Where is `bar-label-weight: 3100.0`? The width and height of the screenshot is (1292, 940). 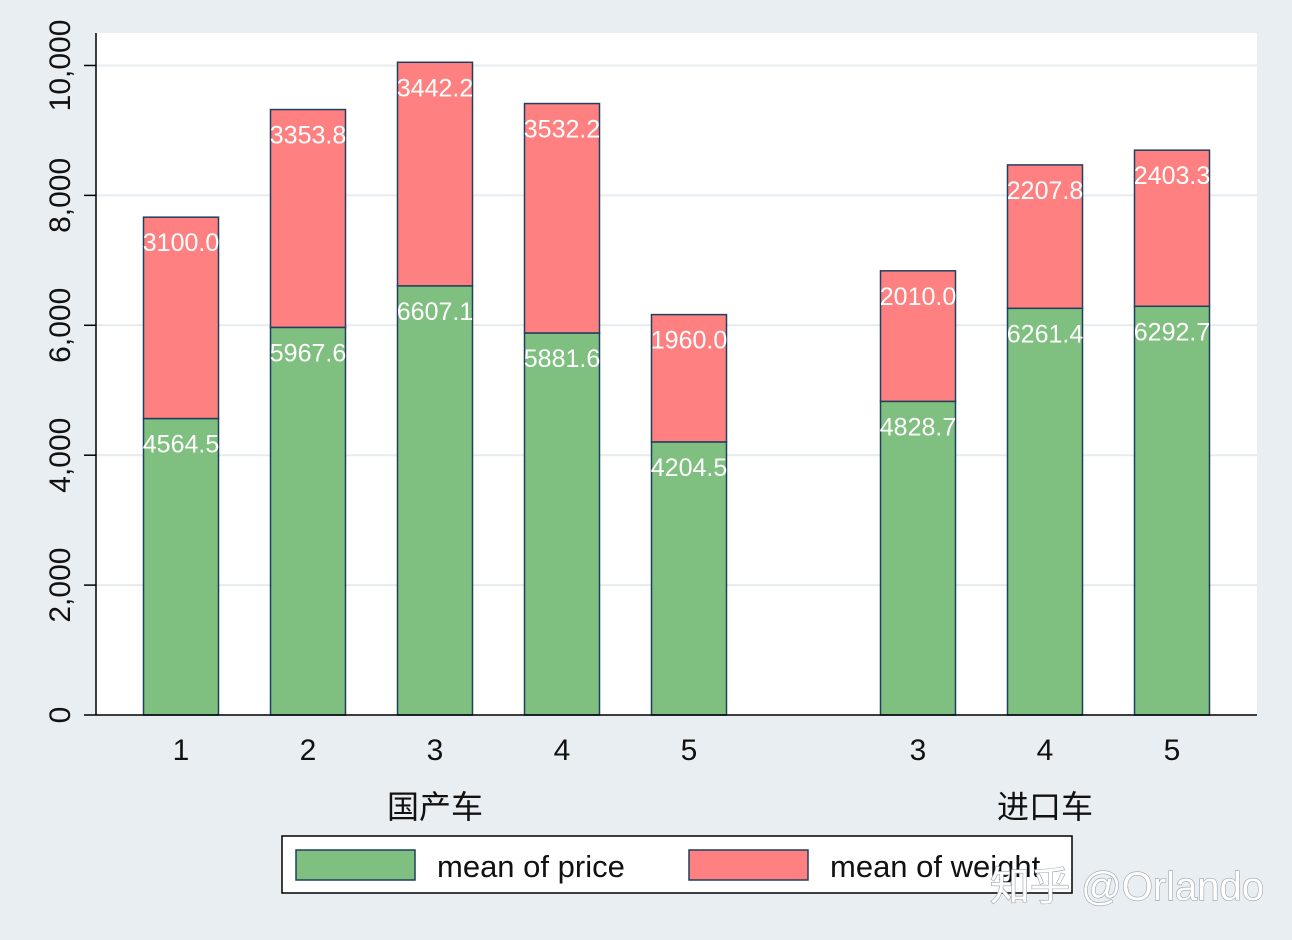
bar-label-weight: 3100.0 is located at coordinates (181, 243).